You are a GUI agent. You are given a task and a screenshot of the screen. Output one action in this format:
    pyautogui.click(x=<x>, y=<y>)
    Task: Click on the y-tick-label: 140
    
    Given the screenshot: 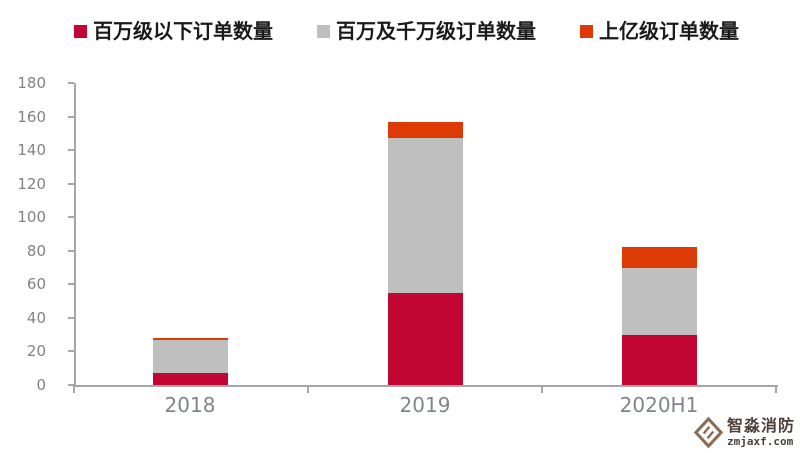 What is the action you would take?
    pyautogui.click(x=31, y=150)
    